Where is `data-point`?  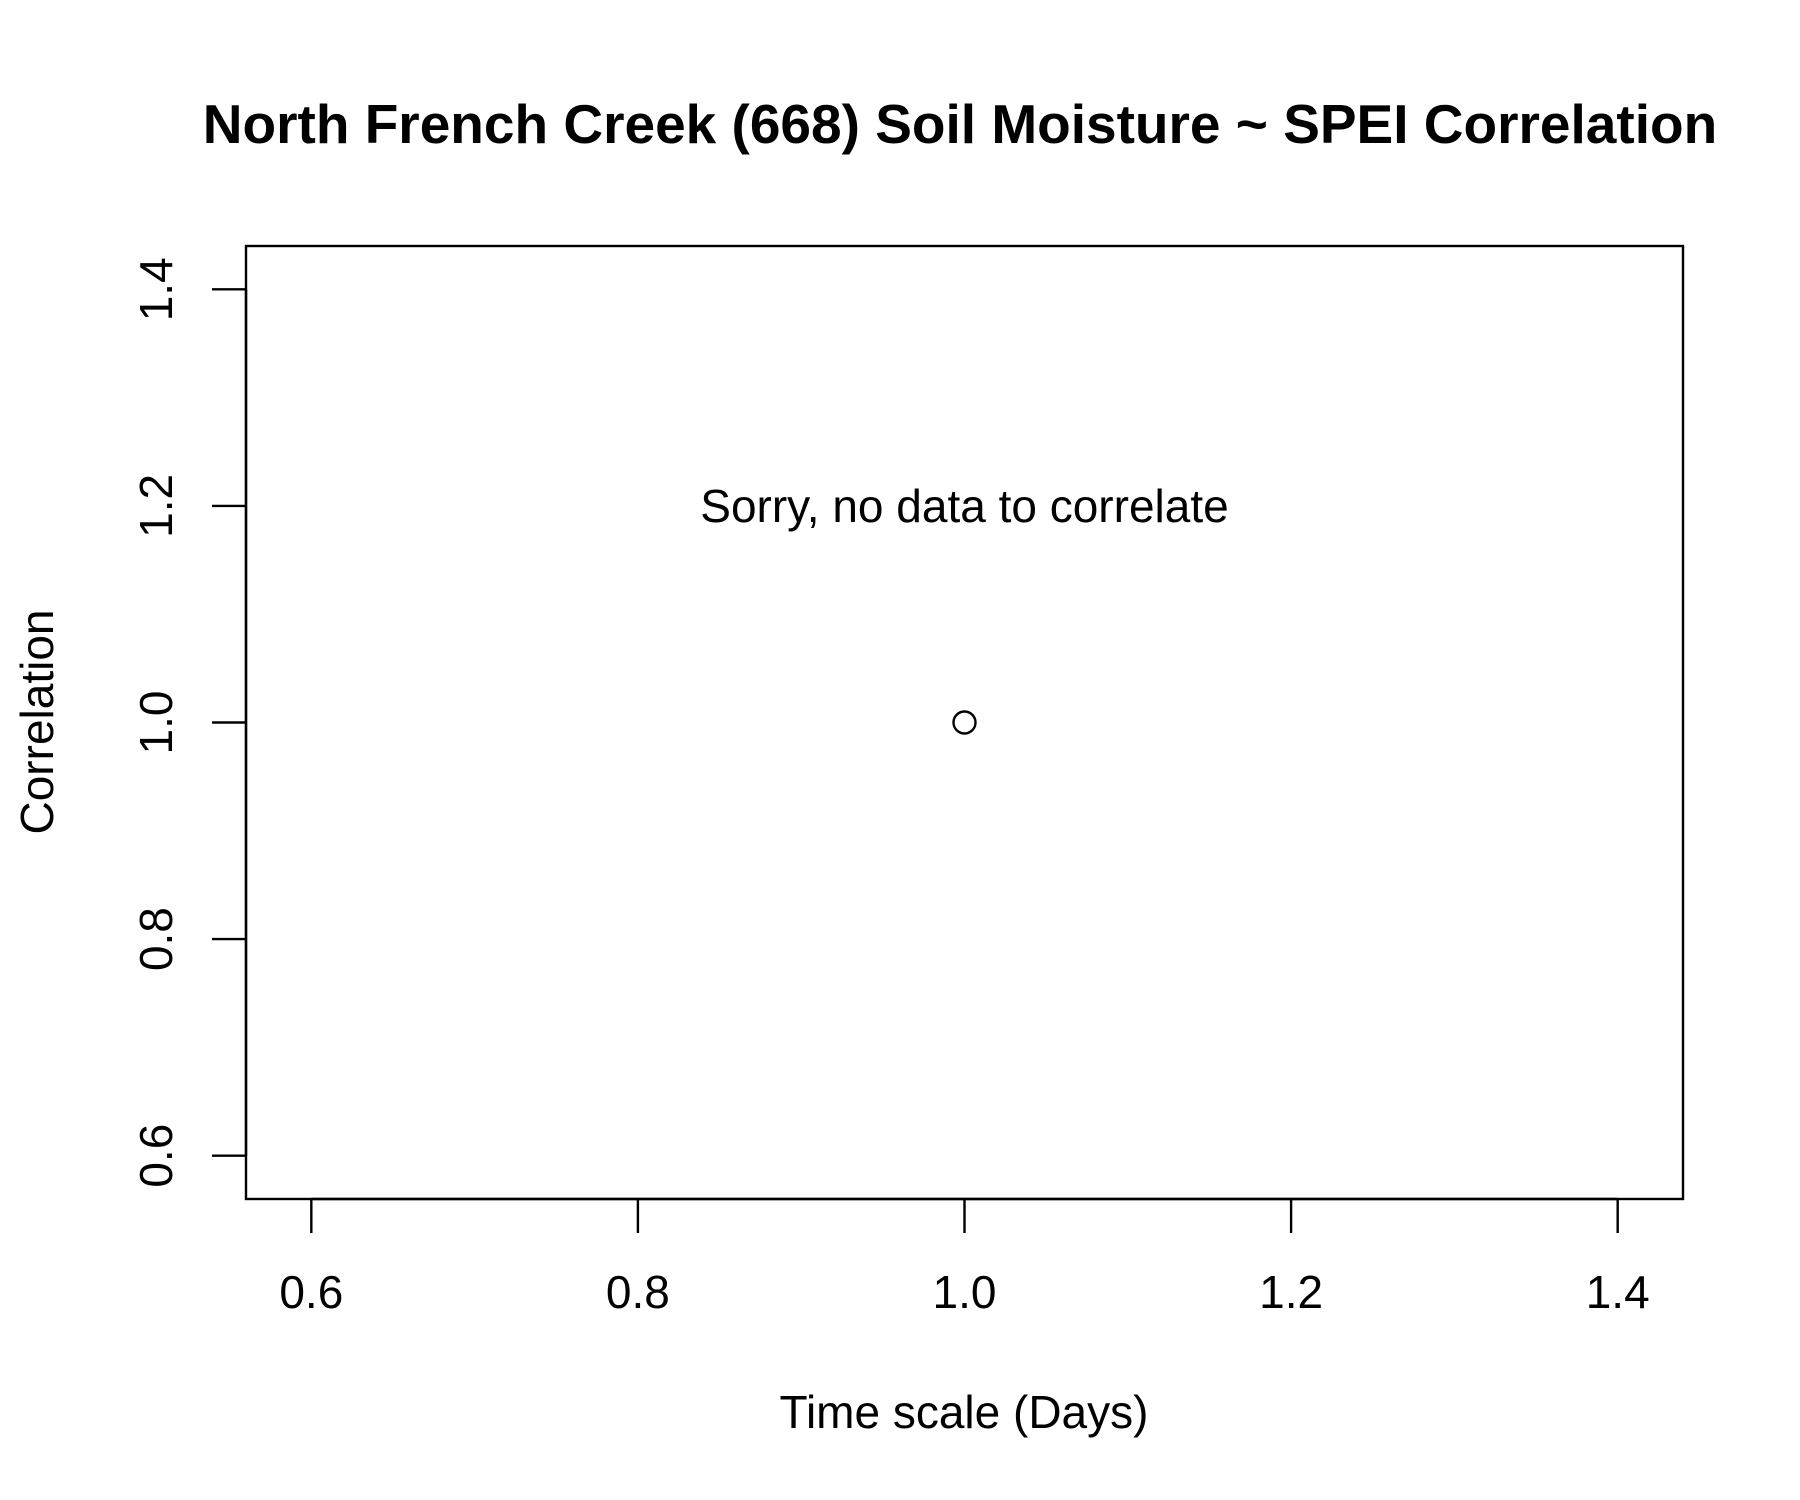 data-point is located at coordinates (964, 722).